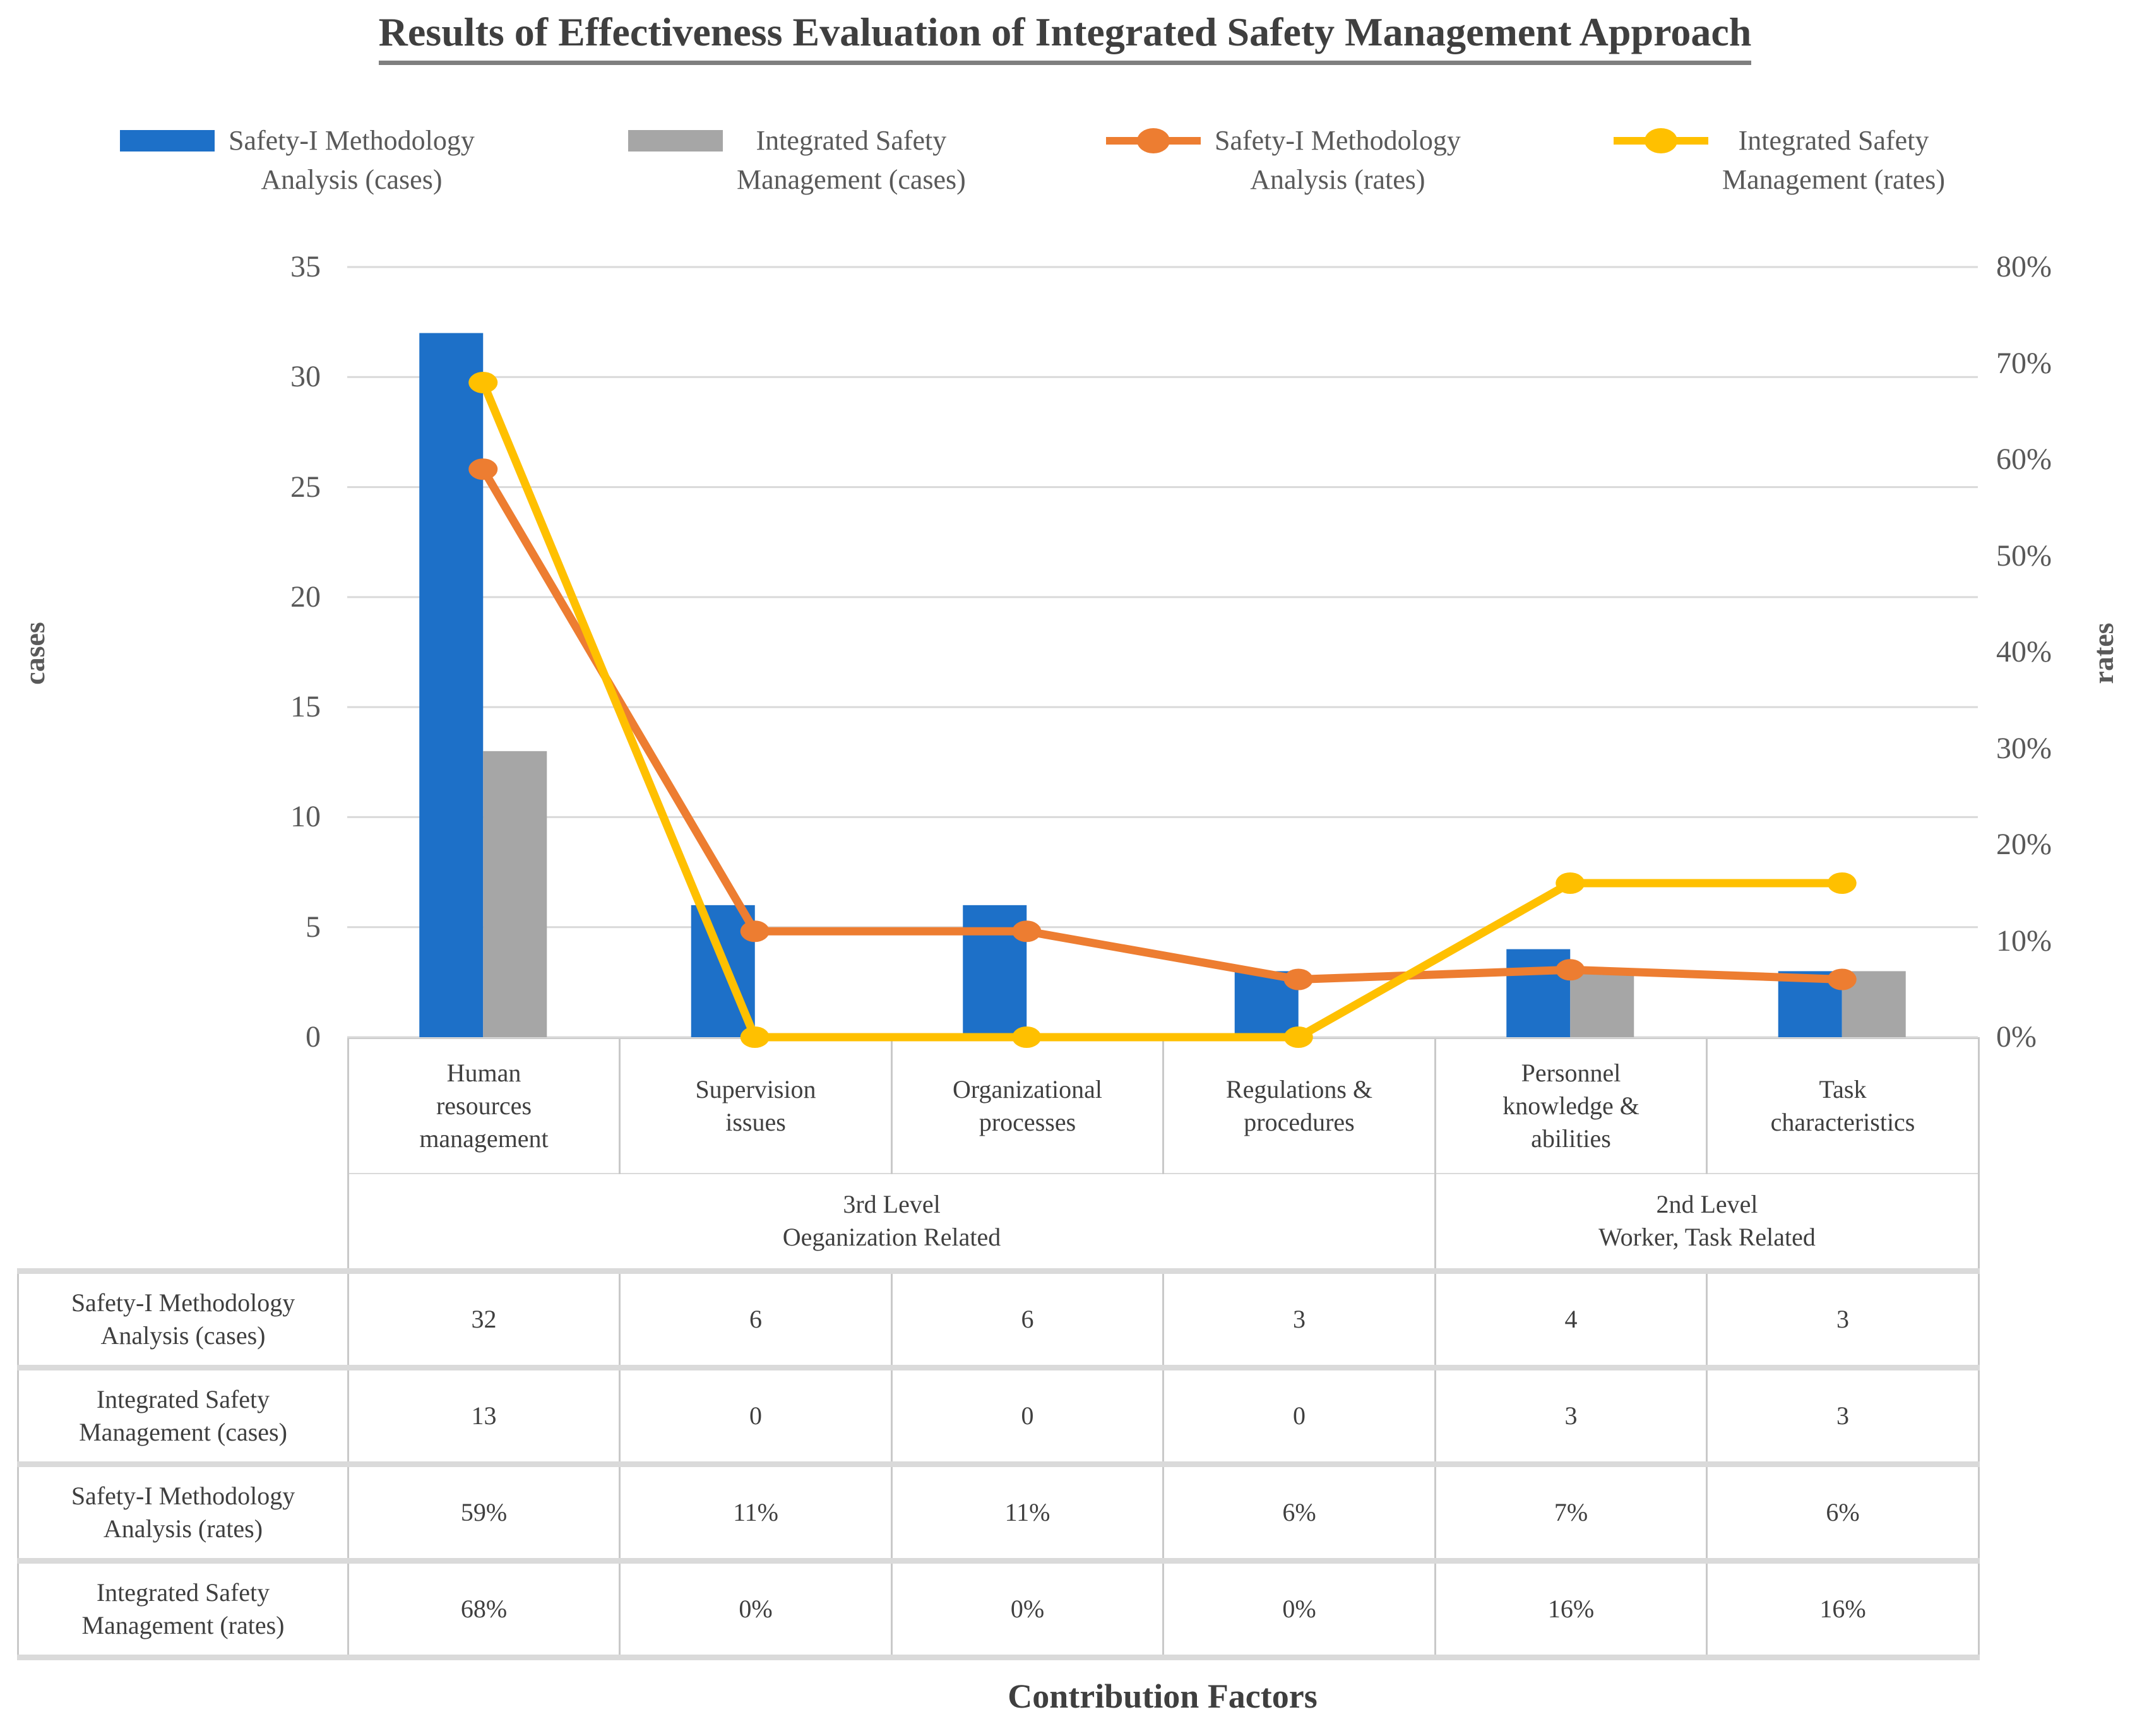  What do you see at coordinates (183, 1609) in the screenshot?
I see `row-header: Integrated Safety Management (rates)` at bounding box center [183, 1609].